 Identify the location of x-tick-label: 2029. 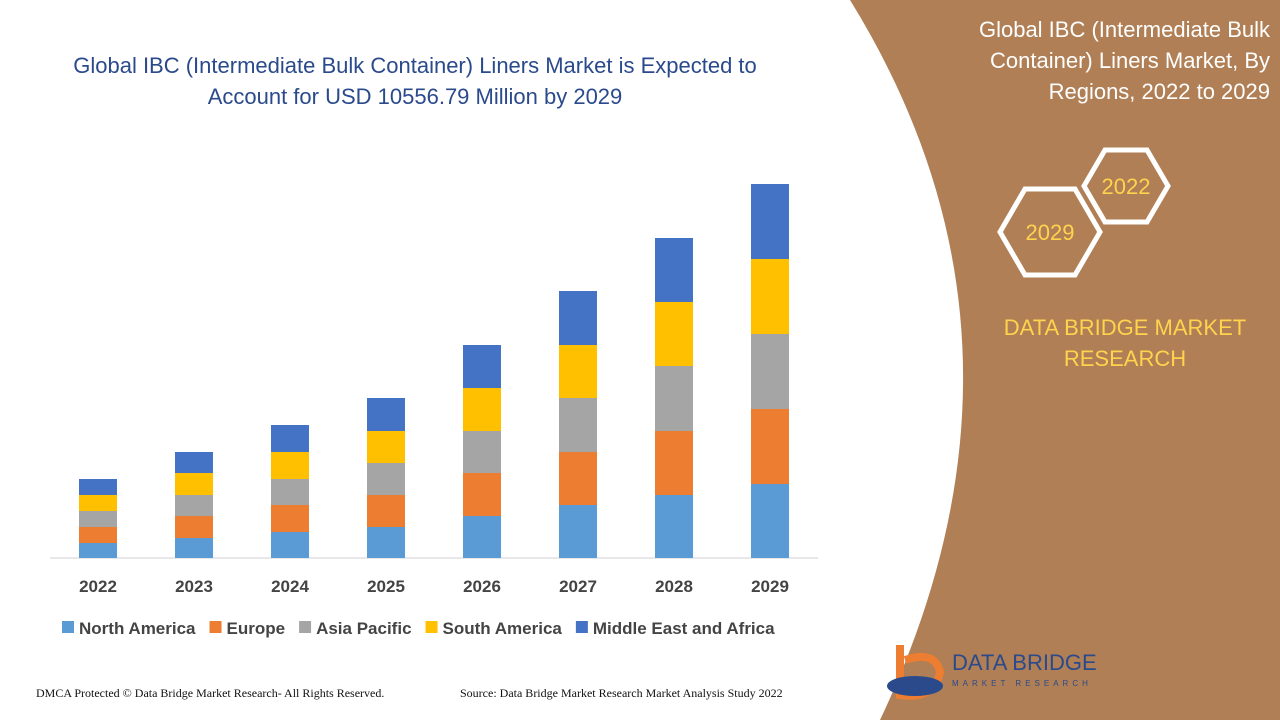
(770, 586).